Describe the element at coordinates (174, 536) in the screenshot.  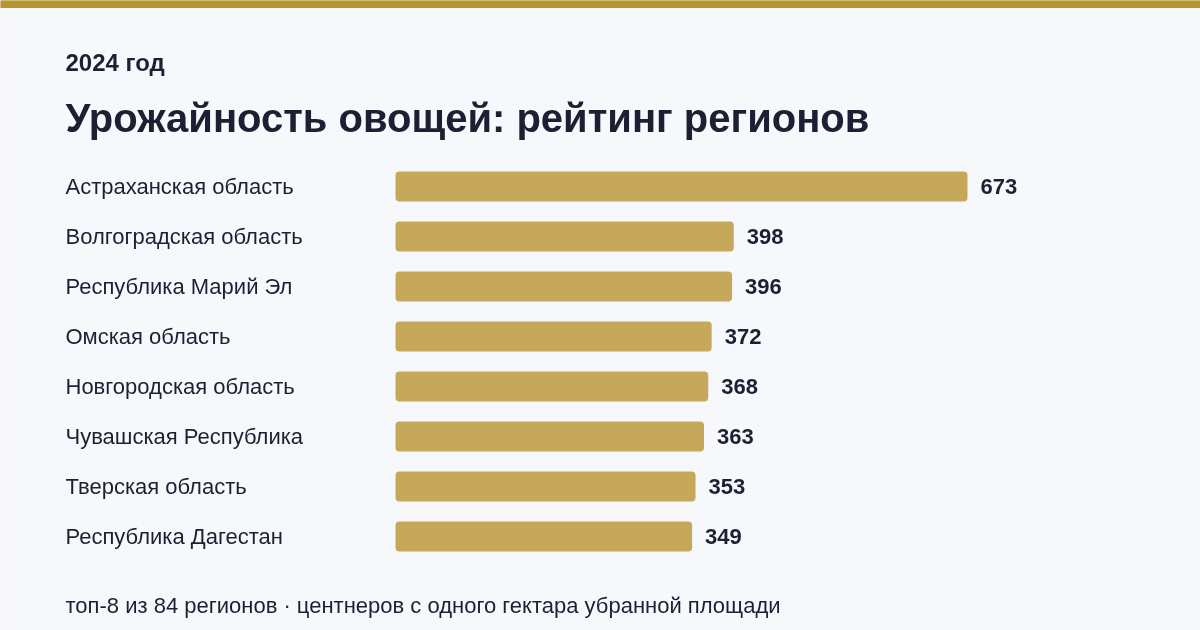
I see `y-tick-label: Республика Дагестан` at that location.